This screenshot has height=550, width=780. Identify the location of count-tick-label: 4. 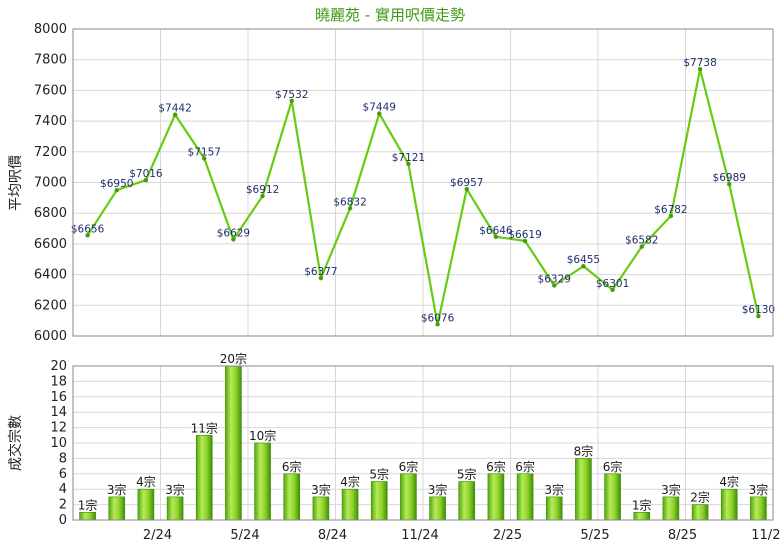
(63, 489).